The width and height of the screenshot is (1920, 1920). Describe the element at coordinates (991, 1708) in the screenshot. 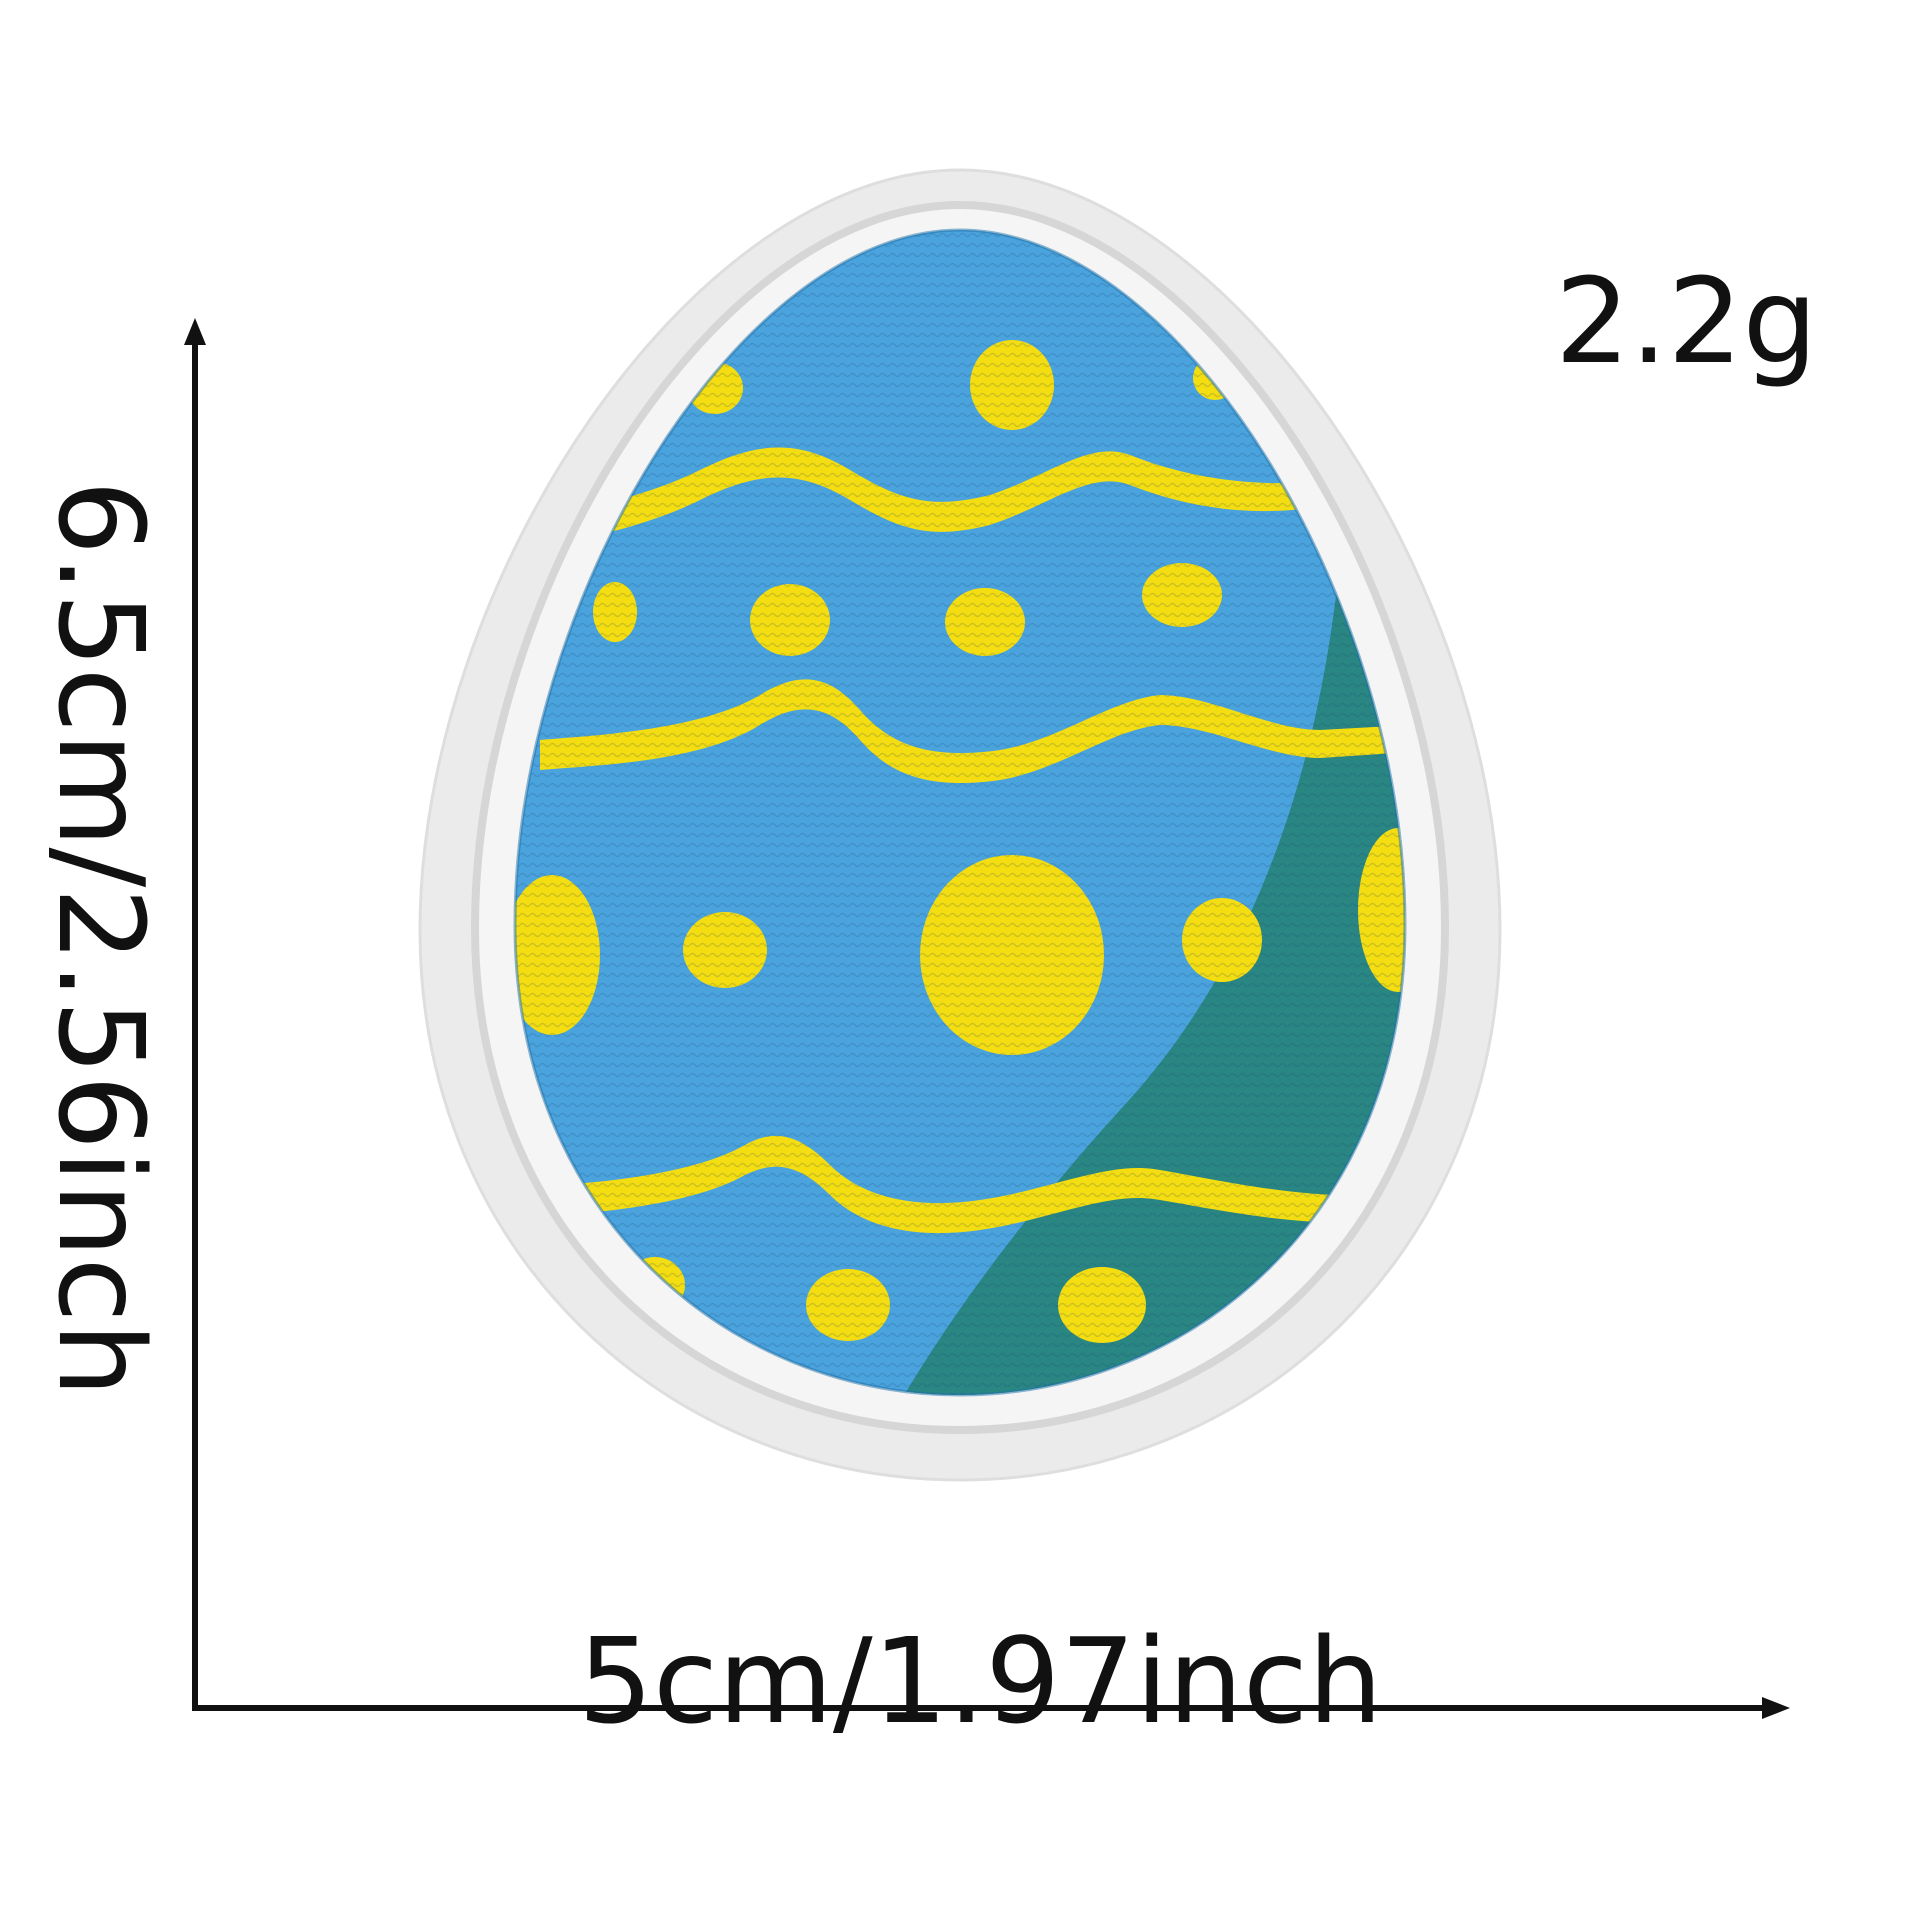

I see `width-dimension-arrow` at that location.